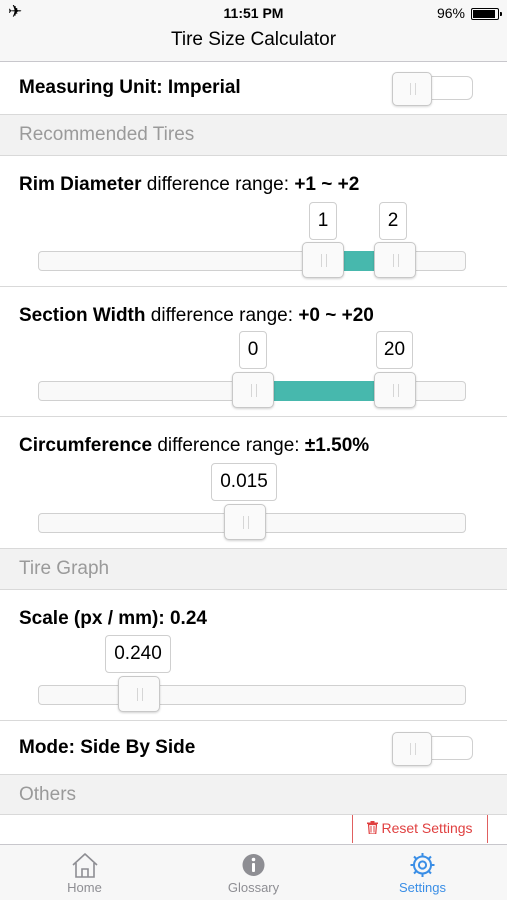  I want to click on tab-bar: Home Glossary Settings, so click(253, 872).